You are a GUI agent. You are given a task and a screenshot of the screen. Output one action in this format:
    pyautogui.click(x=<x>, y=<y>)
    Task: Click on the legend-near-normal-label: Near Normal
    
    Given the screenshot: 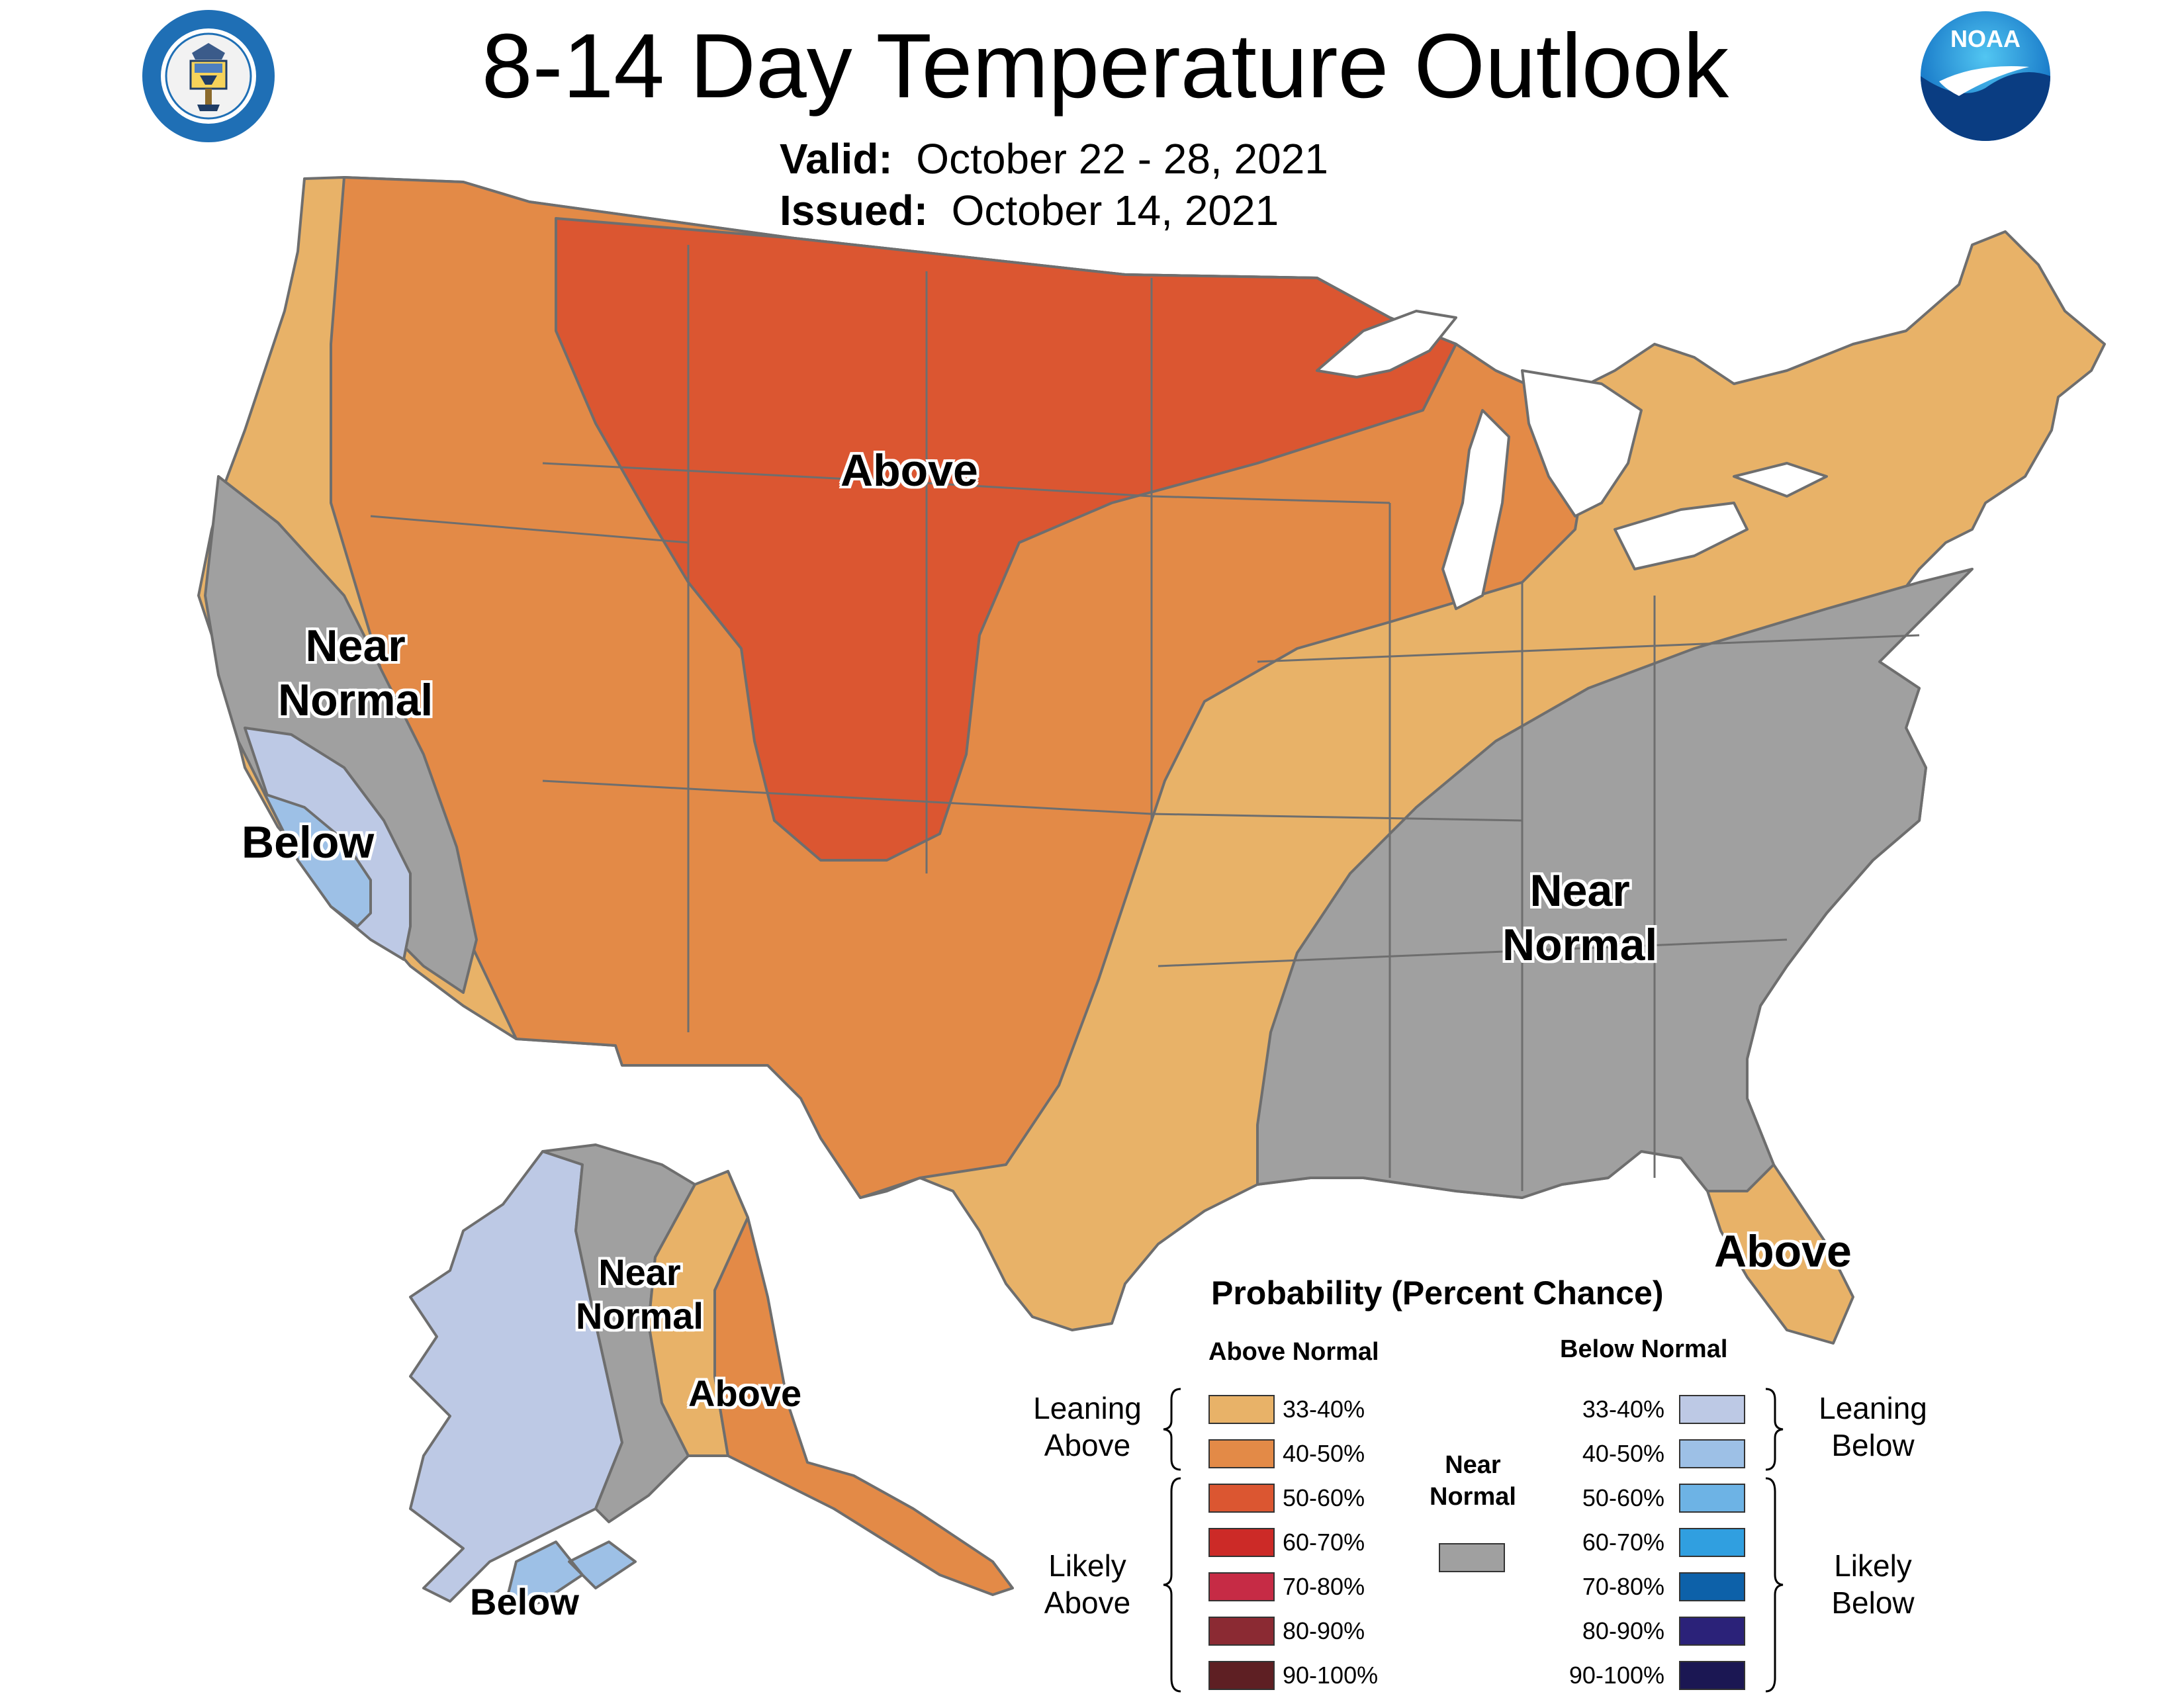 What is the action you would take?
    pyautogui.click(x=1473, y=1481)
    